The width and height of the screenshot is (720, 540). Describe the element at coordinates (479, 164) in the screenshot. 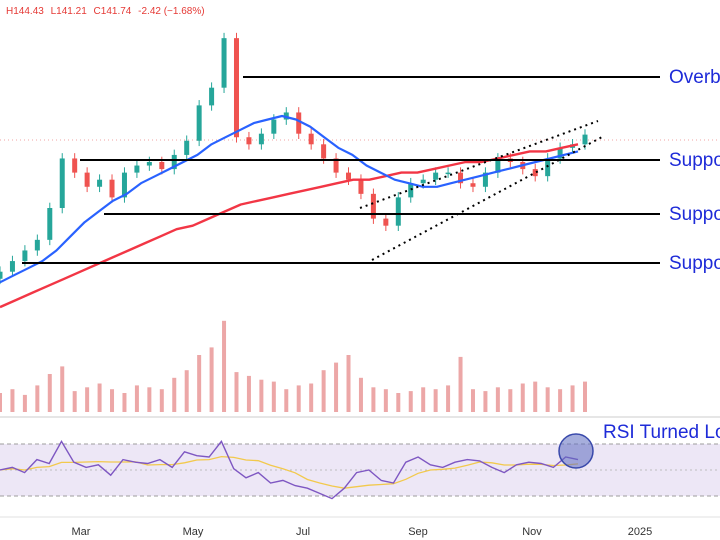

I see `channel-upper-line` at that location.